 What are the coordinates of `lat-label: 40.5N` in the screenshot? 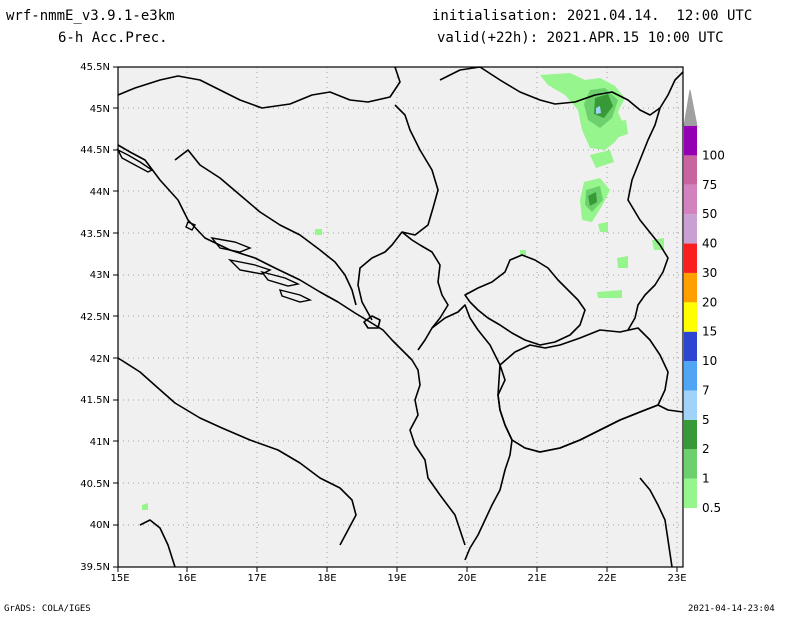 It's located at (95, 484).